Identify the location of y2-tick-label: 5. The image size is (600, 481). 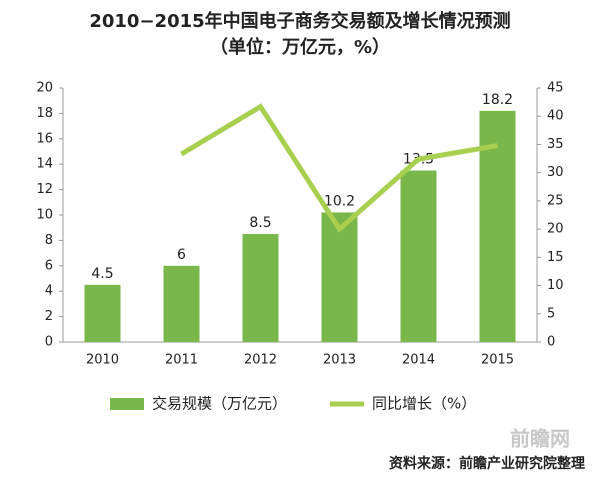
(551, 313).